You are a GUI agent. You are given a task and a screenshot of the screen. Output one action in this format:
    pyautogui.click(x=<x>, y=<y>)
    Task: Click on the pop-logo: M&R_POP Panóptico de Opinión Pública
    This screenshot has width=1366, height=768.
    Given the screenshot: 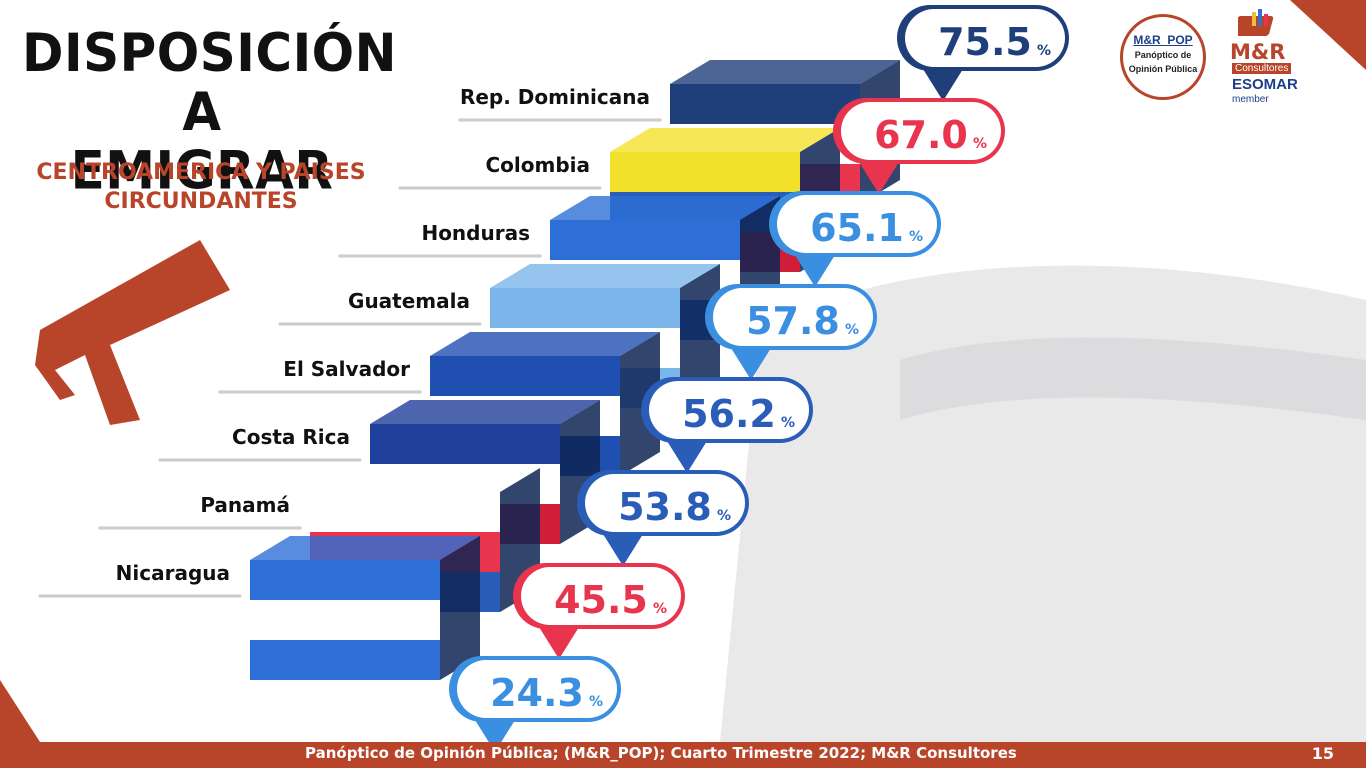 What is the action you would take?
    pyautogui.click(x=1163, y=57)
    